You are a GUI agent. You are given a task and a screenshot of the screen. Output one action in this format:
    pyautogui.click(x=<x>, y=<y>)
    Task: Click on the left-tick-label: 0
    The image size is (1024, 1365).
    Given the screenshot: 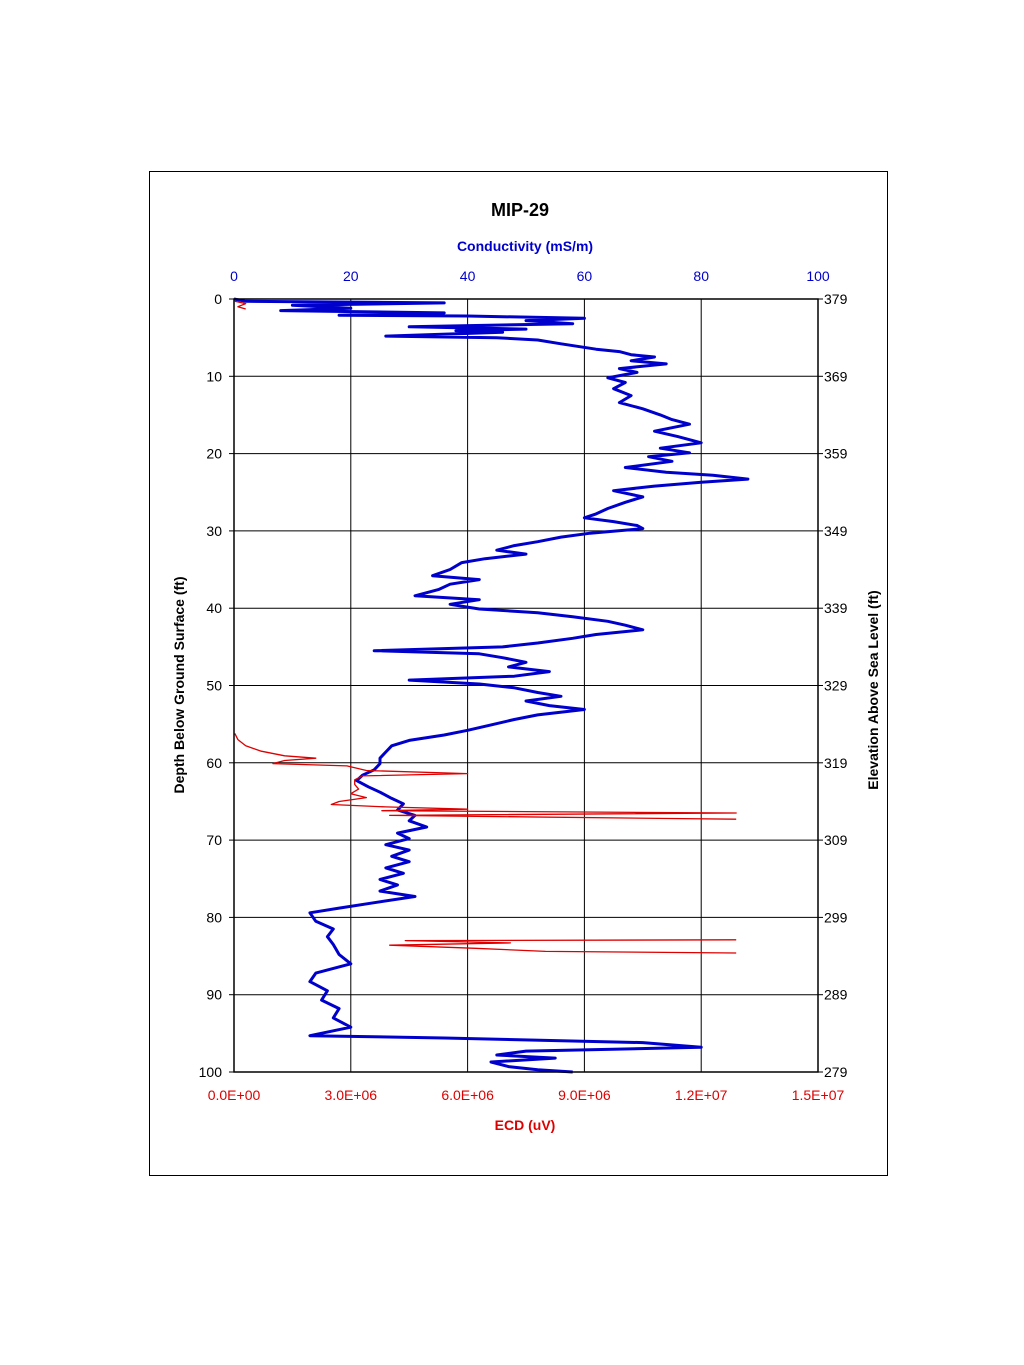 What is the action you would take?
    pyautogui.click(x=218, y=299)
    